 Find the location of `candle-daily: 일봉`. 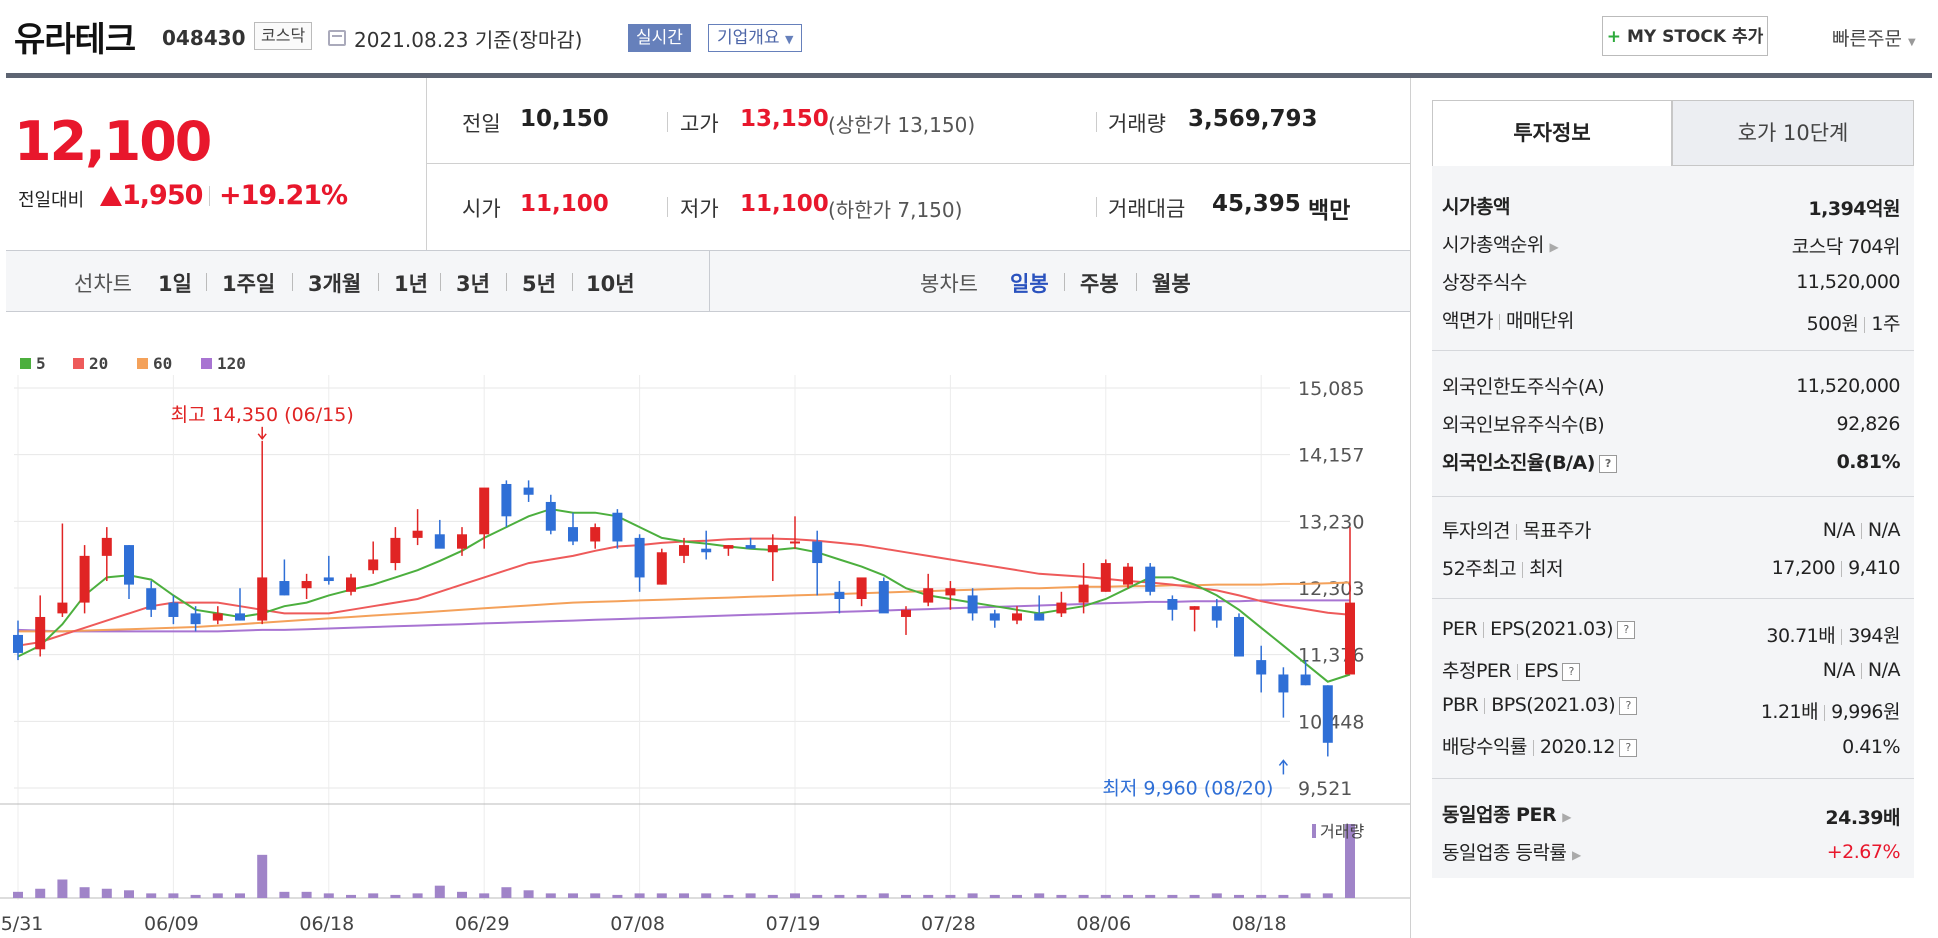

candle-daily: 일봉 is located at coordinates (1029, 284).